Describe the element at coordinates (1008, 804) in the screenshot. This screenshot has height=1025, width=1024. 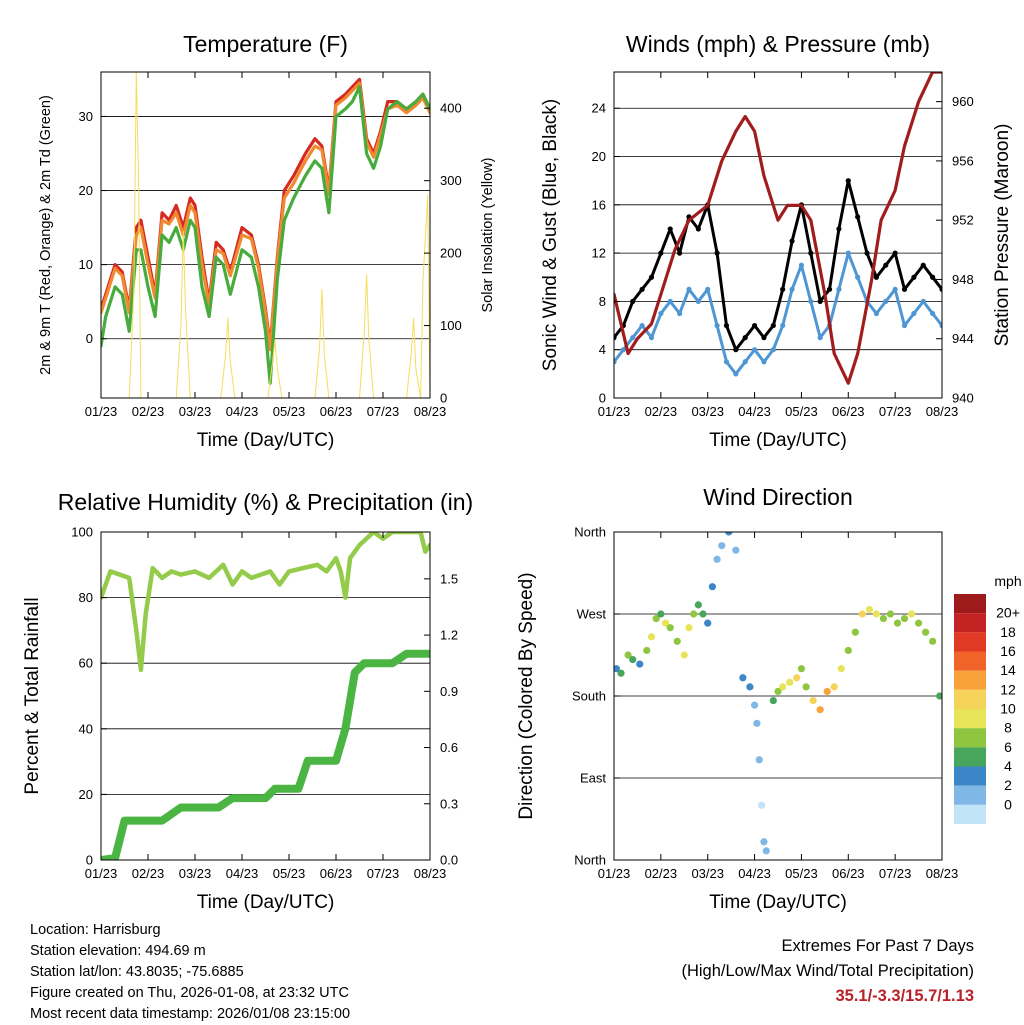
I see `colorbar-label: 0` at that location.